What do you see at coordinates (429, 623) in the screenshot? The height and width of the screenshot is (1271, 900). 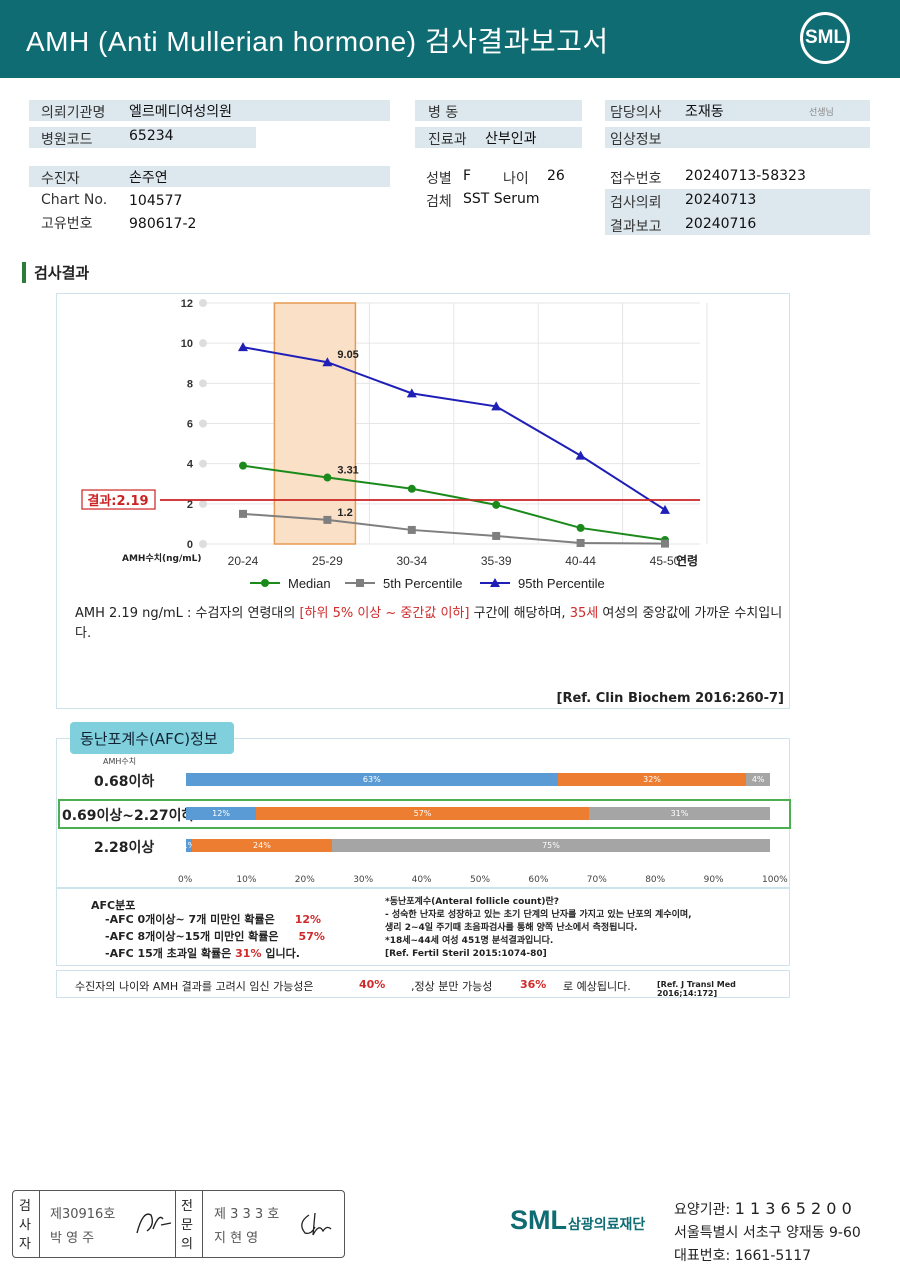 I see `desc-part-5: 여성의 중앙값에 가까운 수치입니다.` at bounding box center [429, 623].